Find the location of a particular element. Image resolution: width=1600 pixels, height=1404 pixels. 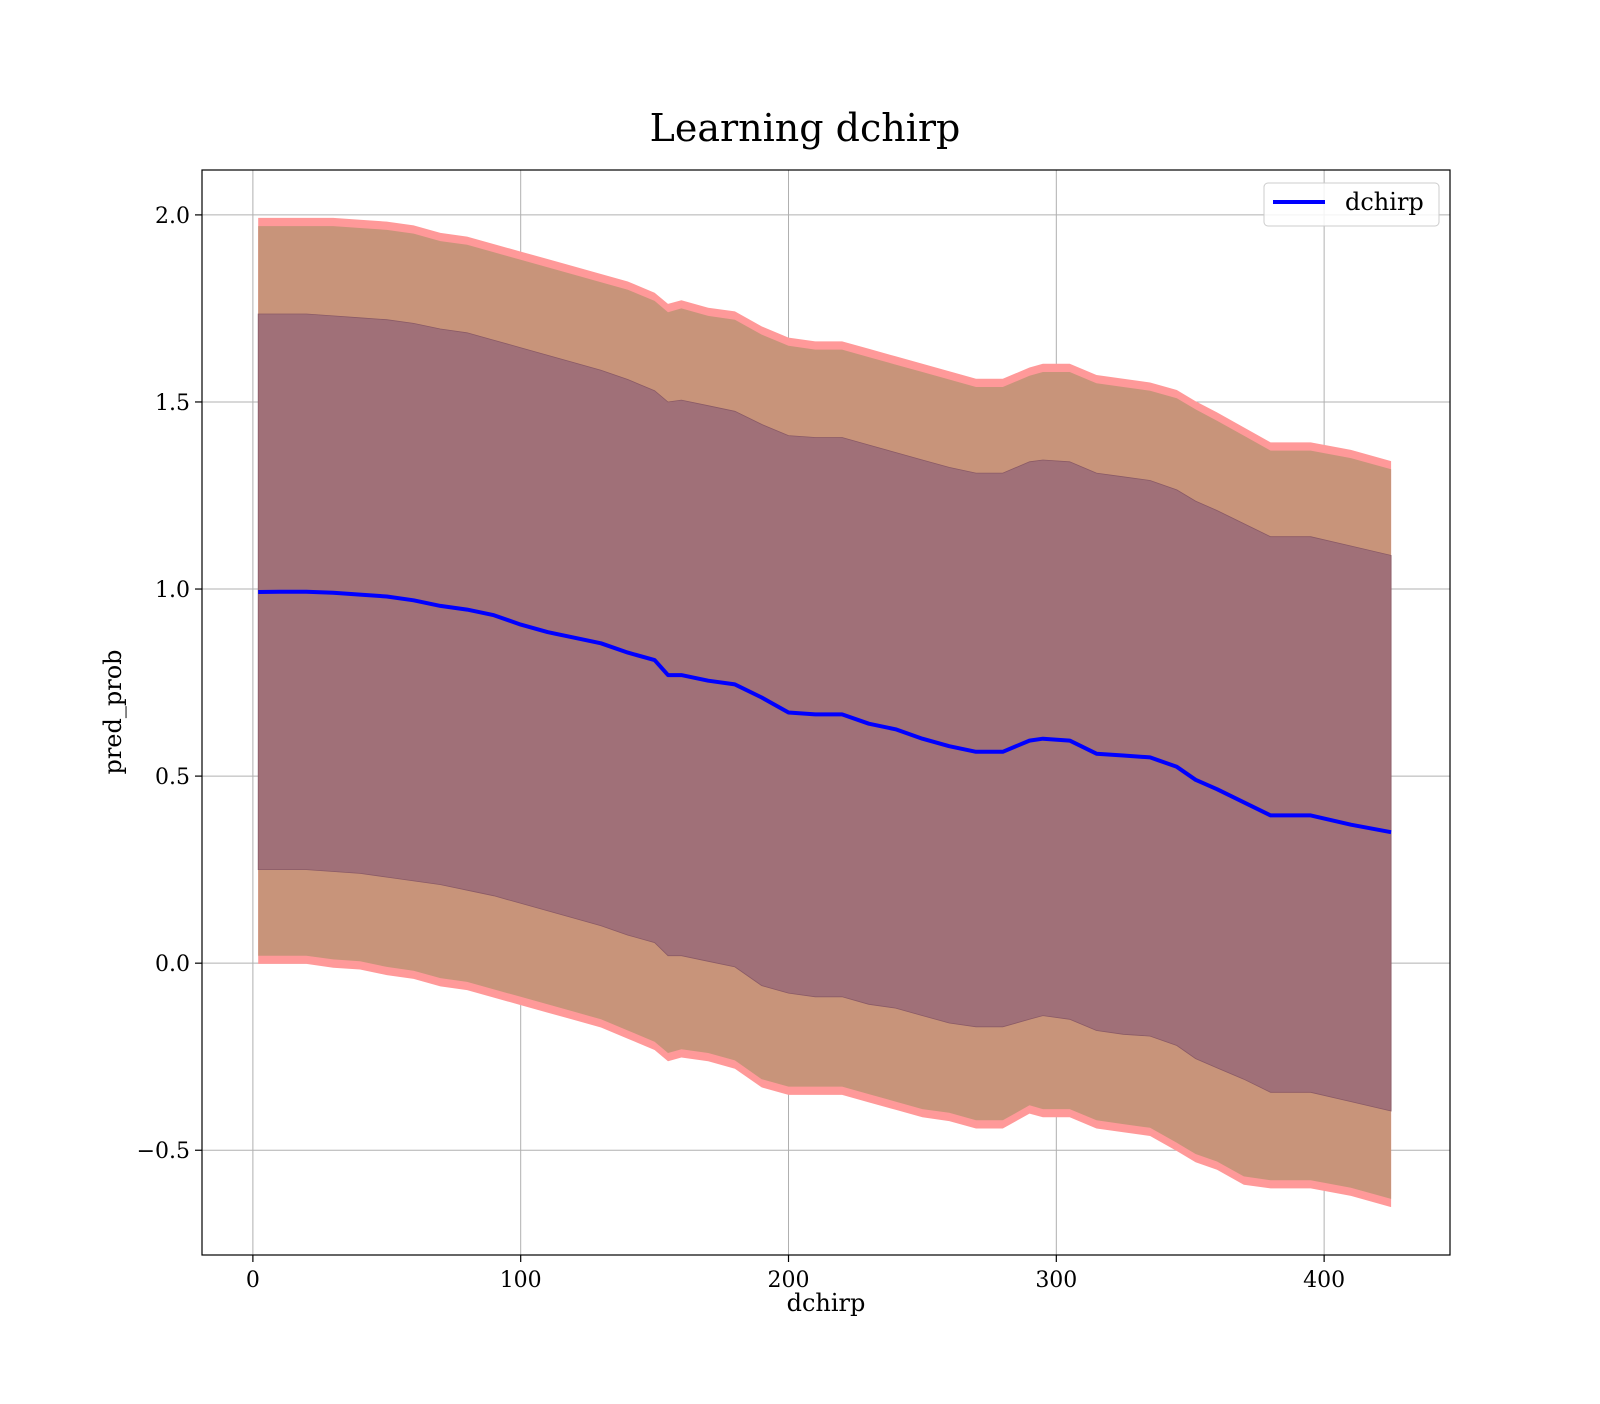

x-axis-label: dchirp is located at coordinates (826, 1303).